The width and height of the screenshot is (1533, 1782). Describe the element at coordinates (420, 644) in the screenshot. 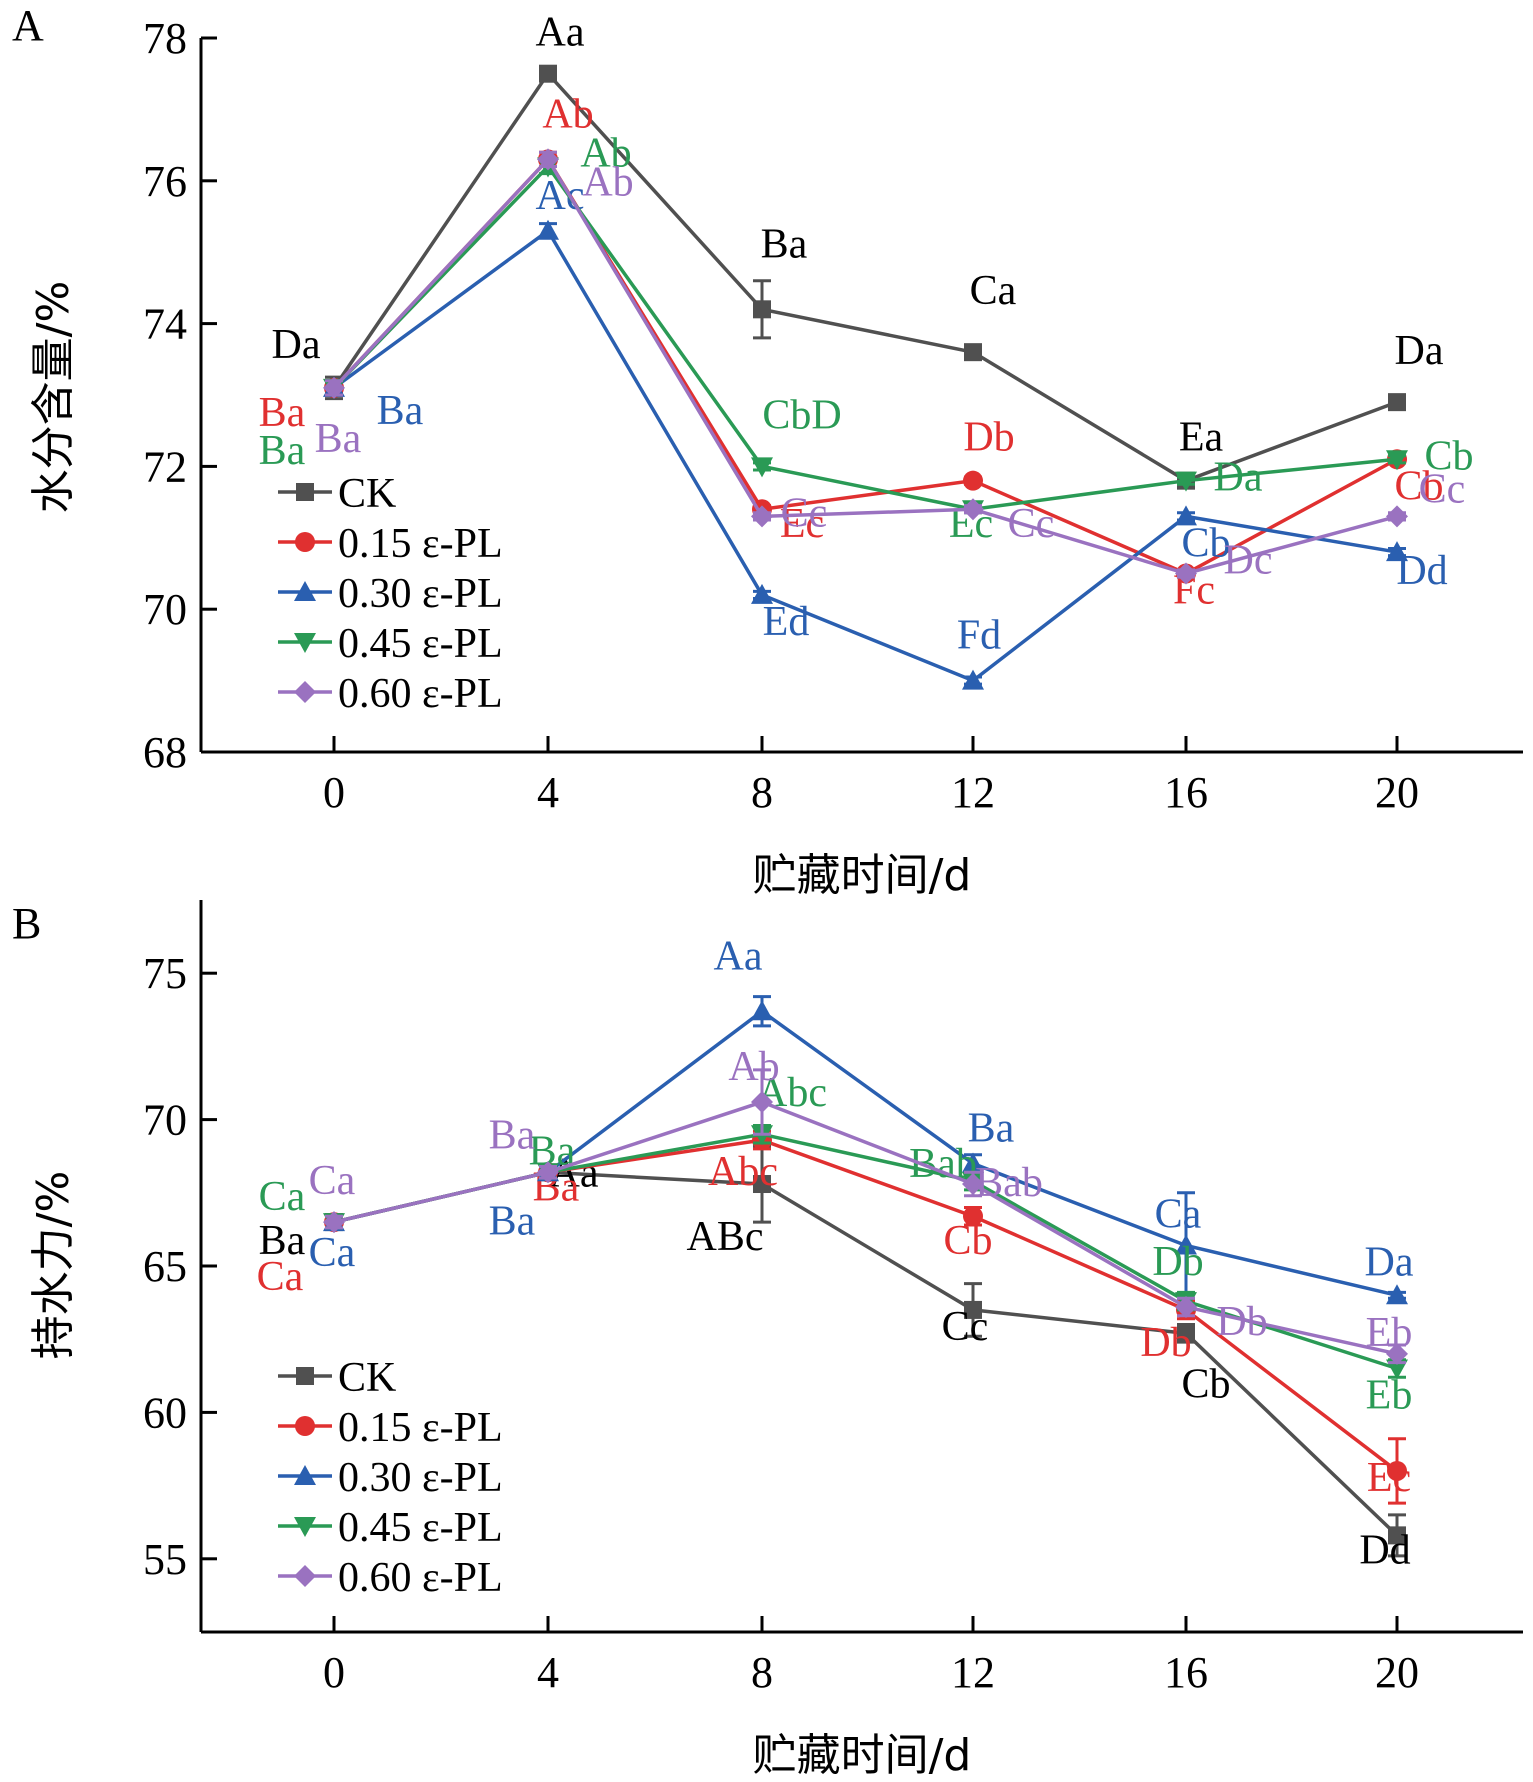

I see `legend-label: 0.45 ε-PL` at that location.